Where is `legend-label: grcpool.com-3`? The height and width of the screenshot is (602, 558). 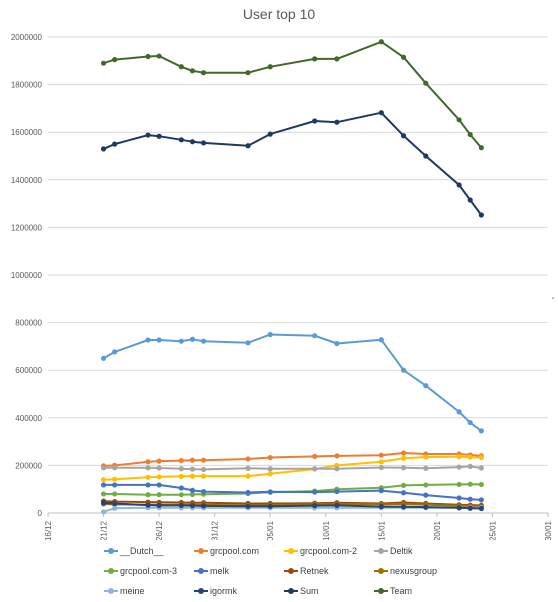 legend-label: grcpool.com-3 is located at coordinates (149, 571).